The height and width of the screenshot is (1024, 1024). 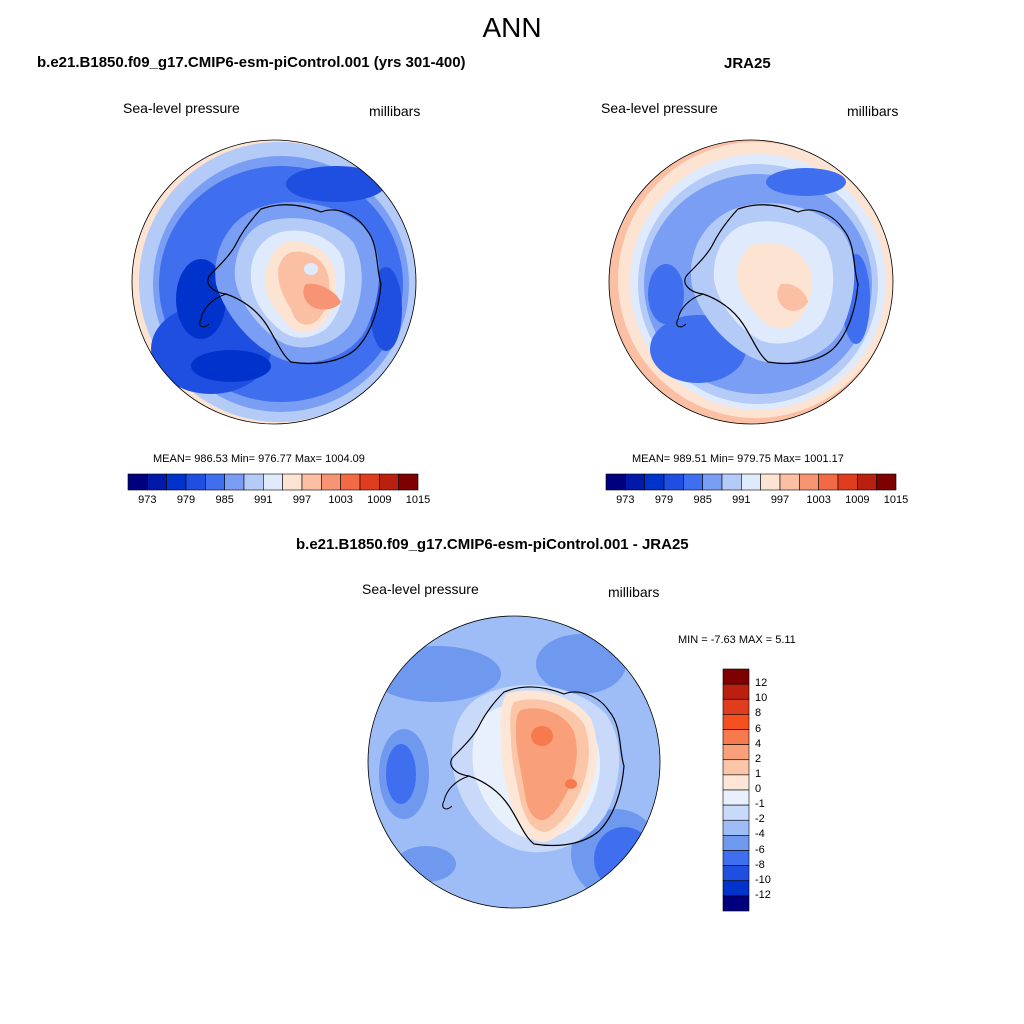 What do you see at coordinates (760, 849) in the screenshot?
I see `colorbar-tick-label: -6` at bounding box center [760, 849].